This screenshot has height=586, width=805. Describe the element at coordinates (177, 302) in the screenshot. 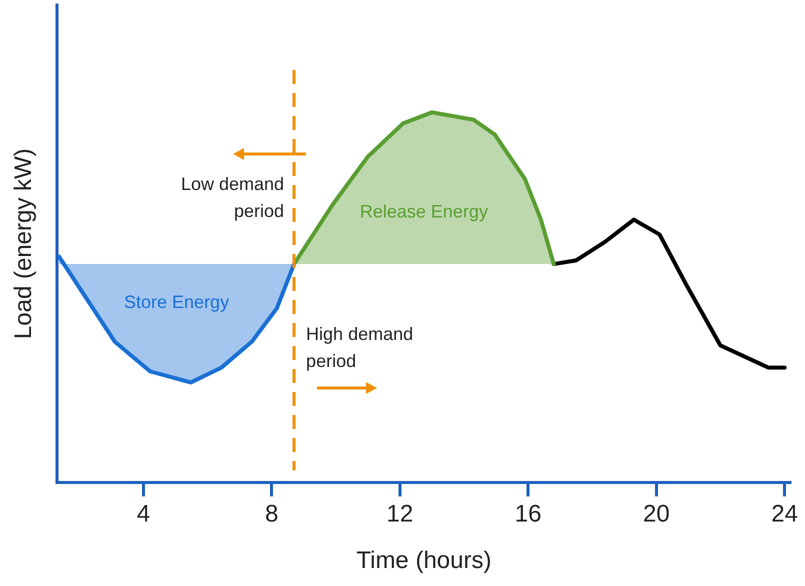

I see `series-label: Store Energy` at that location.